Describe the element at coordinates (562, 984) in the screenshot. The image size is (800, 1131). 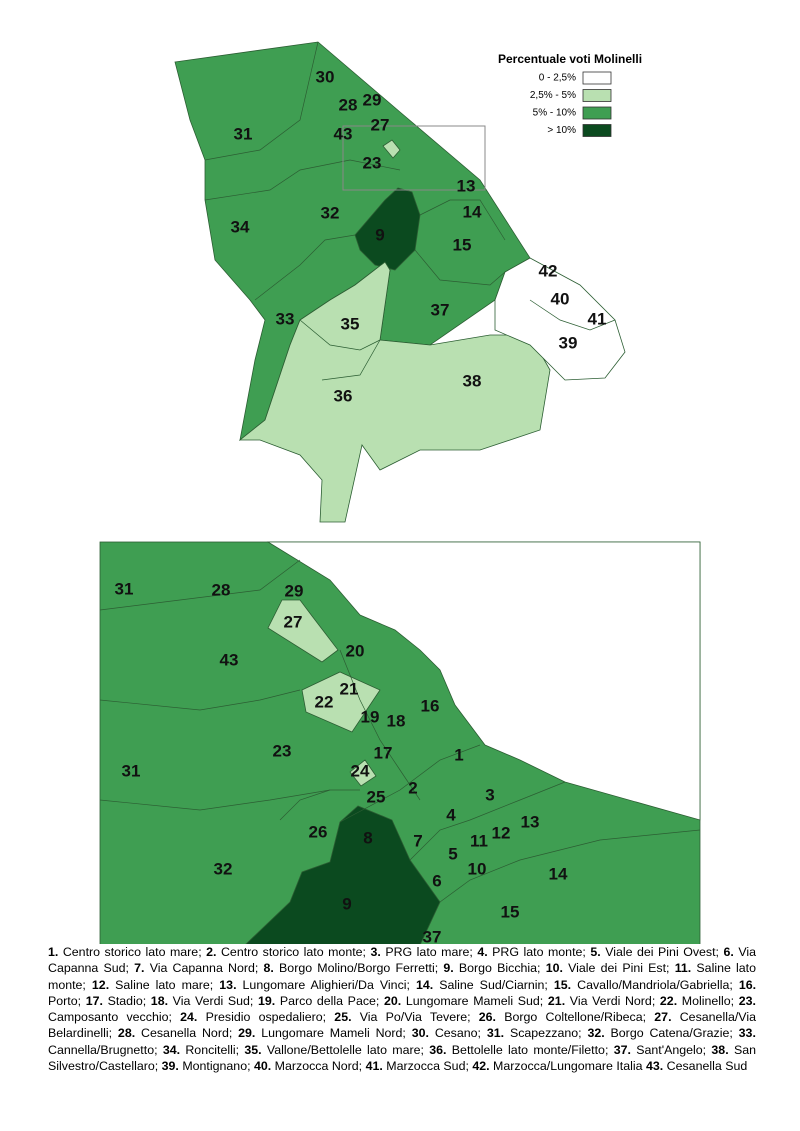
I see `key-number: 15.` at that location.